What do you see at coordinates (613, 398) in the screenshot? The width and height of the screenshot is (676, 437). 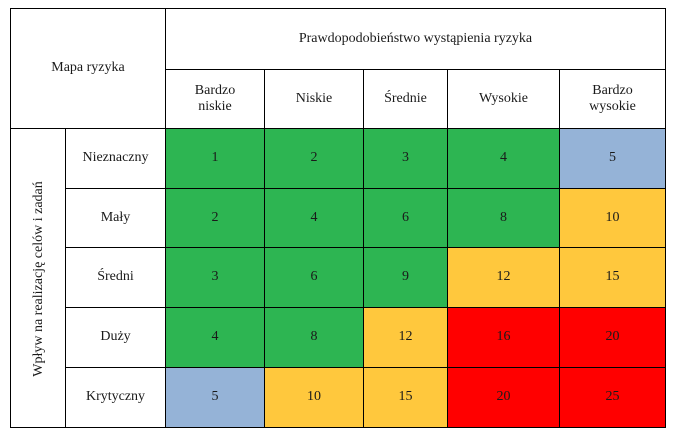 I see `risk-score-cell: 25` at bounding box center [613, 398].